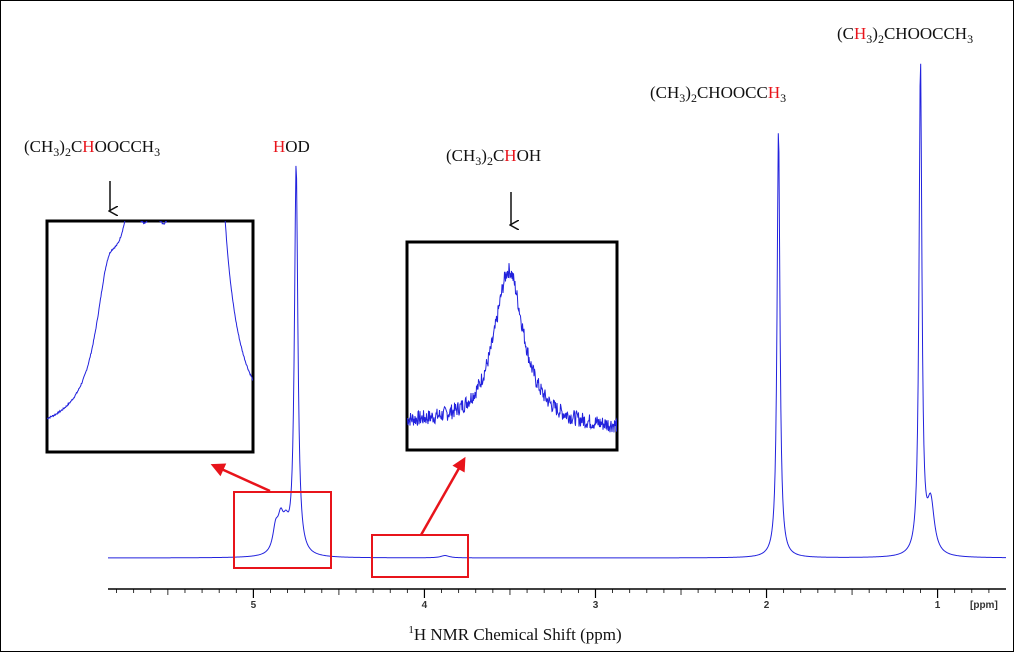 This screenshot has width=1014, height=652. I want to click on ester-methine-inset, so click(150, 336).